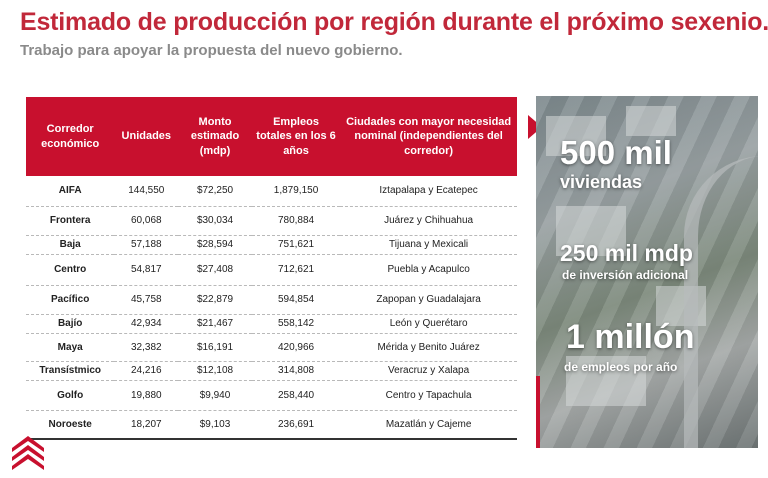  I want to click on table-cell-monto: $16,191, so click(215, 347).